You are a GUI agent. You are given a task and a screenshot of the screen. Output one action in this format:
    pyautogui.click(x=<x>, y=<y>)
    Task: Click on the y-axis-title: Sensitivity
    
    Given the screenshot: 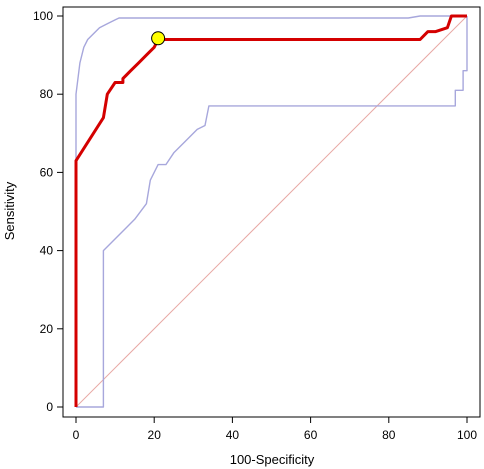 What is the action you would take?
    pyautogui.click(x=9, y=210)
    